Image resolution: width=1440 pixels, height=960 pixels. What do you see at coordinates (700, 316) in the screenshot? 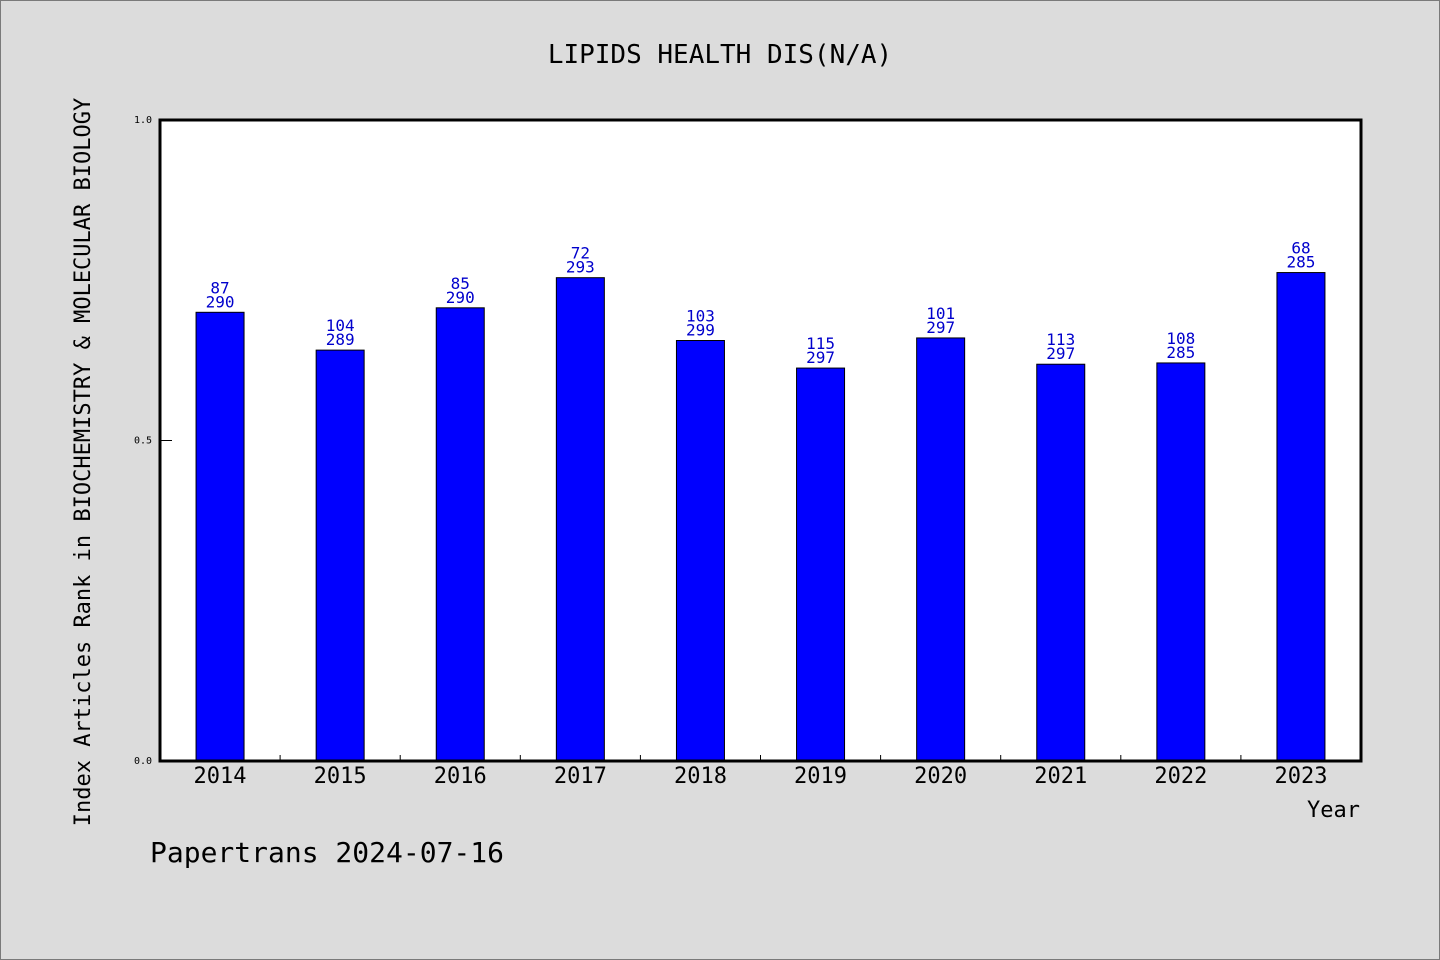
I see `bar-rank-label-2018: 103` at bounding box center [700, 316].